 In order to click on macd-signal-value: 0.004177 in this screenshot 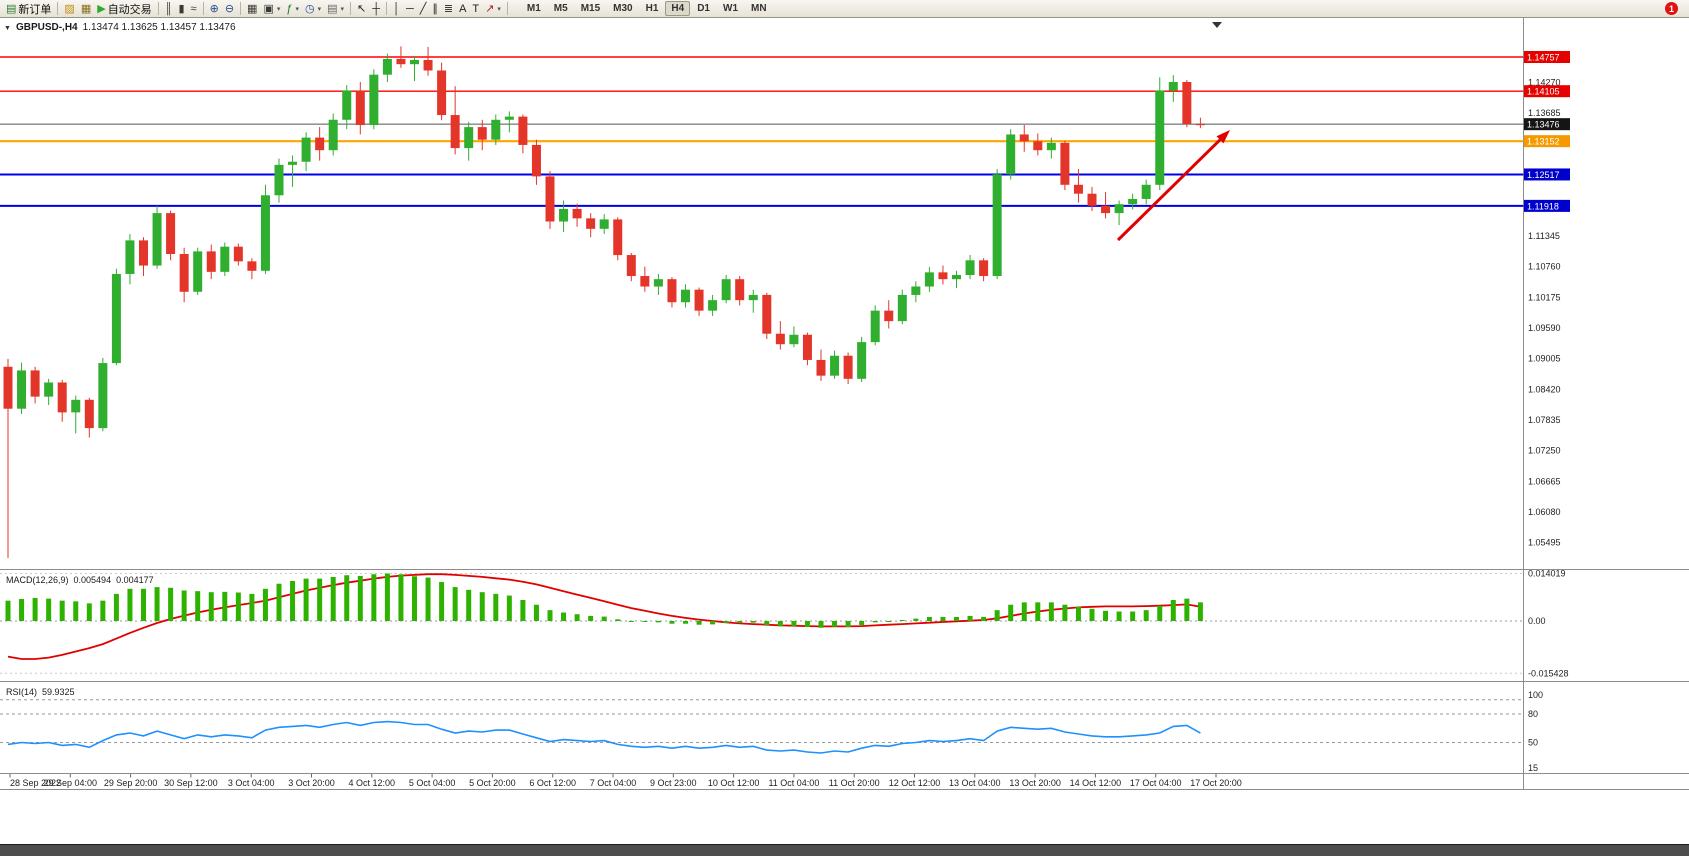, I will do `click(135, 580)`.